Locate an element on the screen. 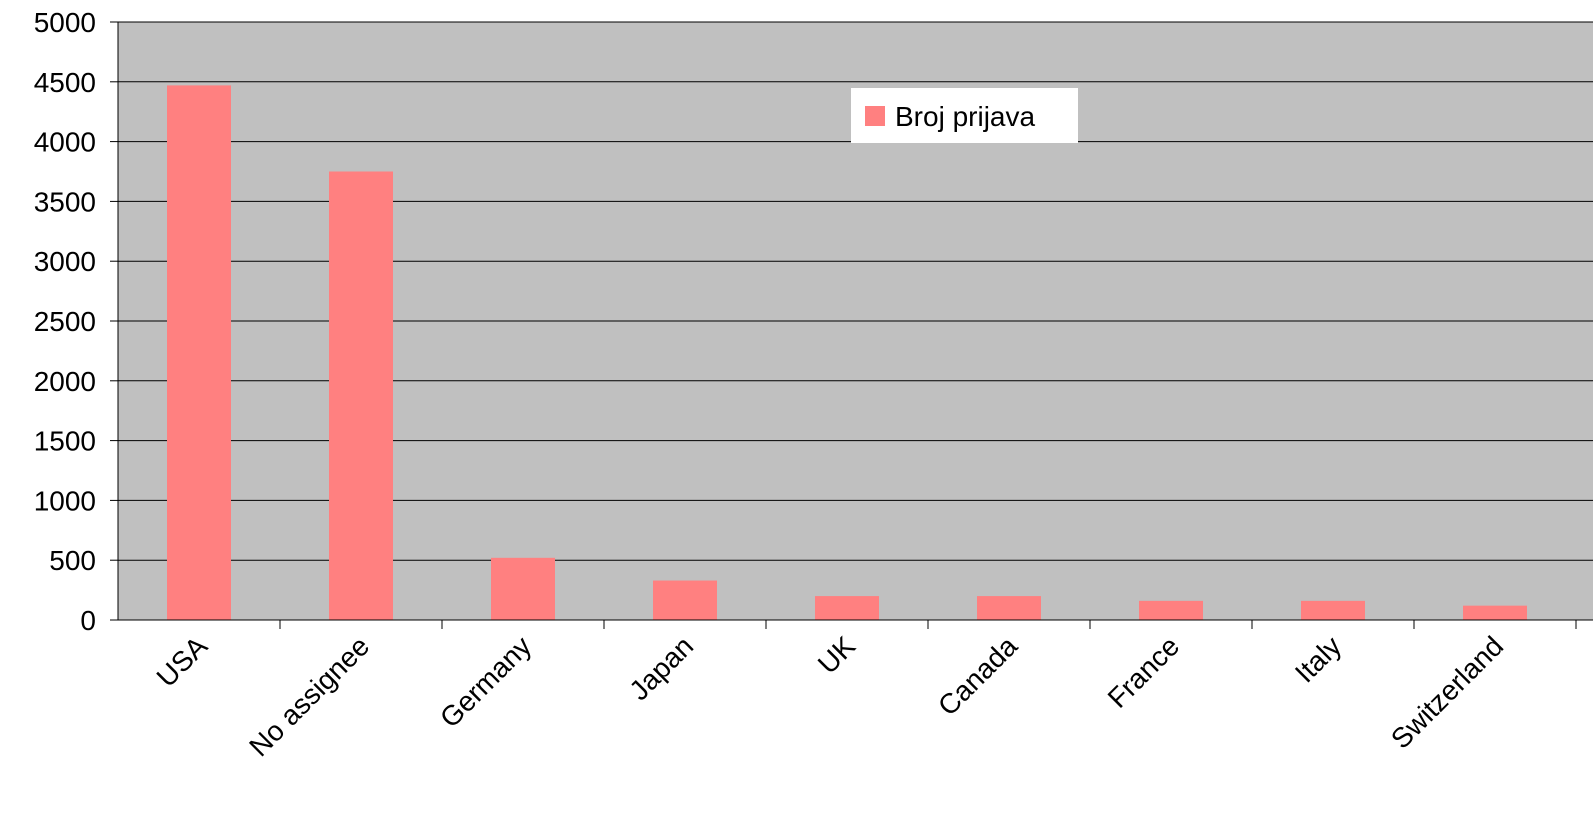  legend-box is located at coordinates (964, 115).